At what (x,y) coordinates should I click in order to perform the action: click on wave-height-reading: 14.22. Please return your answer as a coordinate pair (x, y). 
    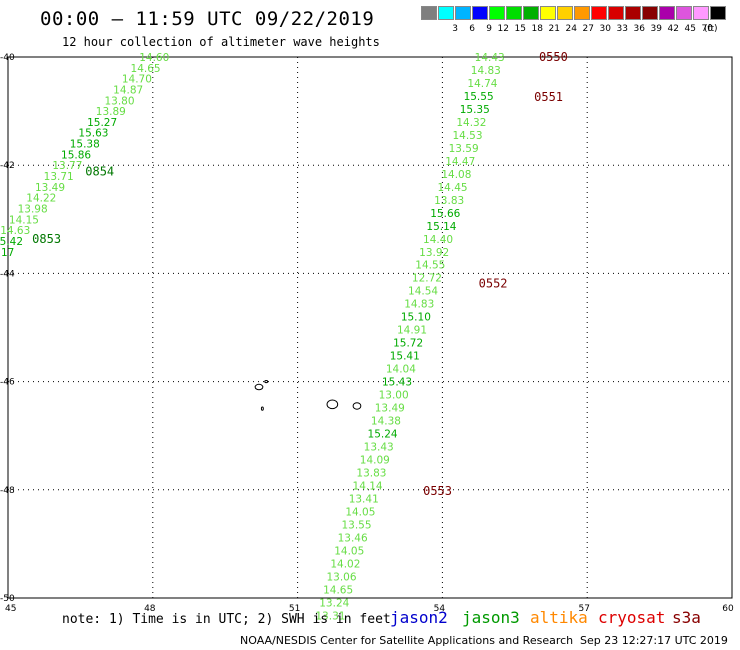
    Looking at the image, I should click on (41, 199).